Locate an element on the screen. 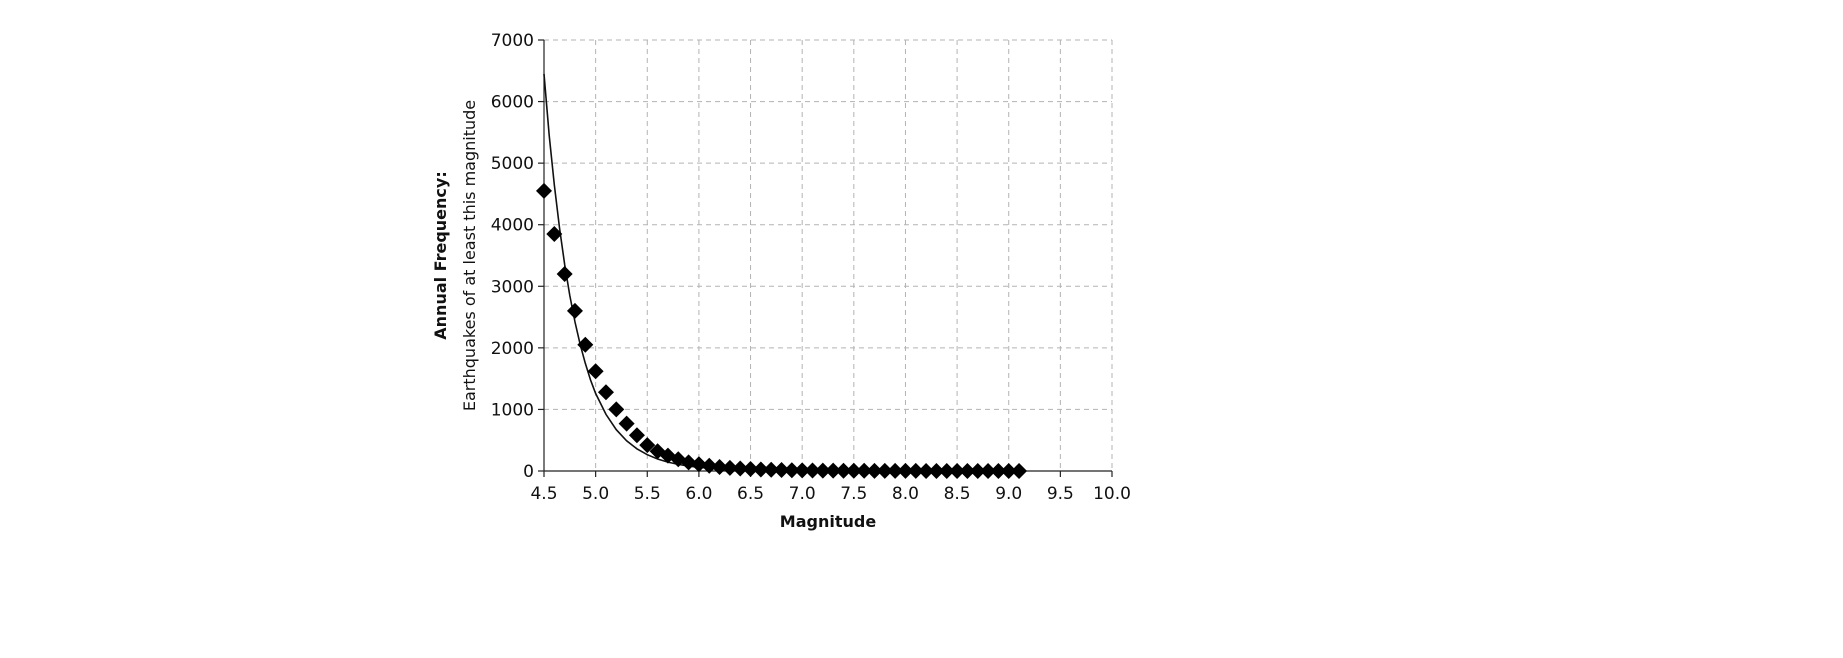 The image size is (1843, 658). x-tick-label: 7.0 is located at coordinates (802, 494).